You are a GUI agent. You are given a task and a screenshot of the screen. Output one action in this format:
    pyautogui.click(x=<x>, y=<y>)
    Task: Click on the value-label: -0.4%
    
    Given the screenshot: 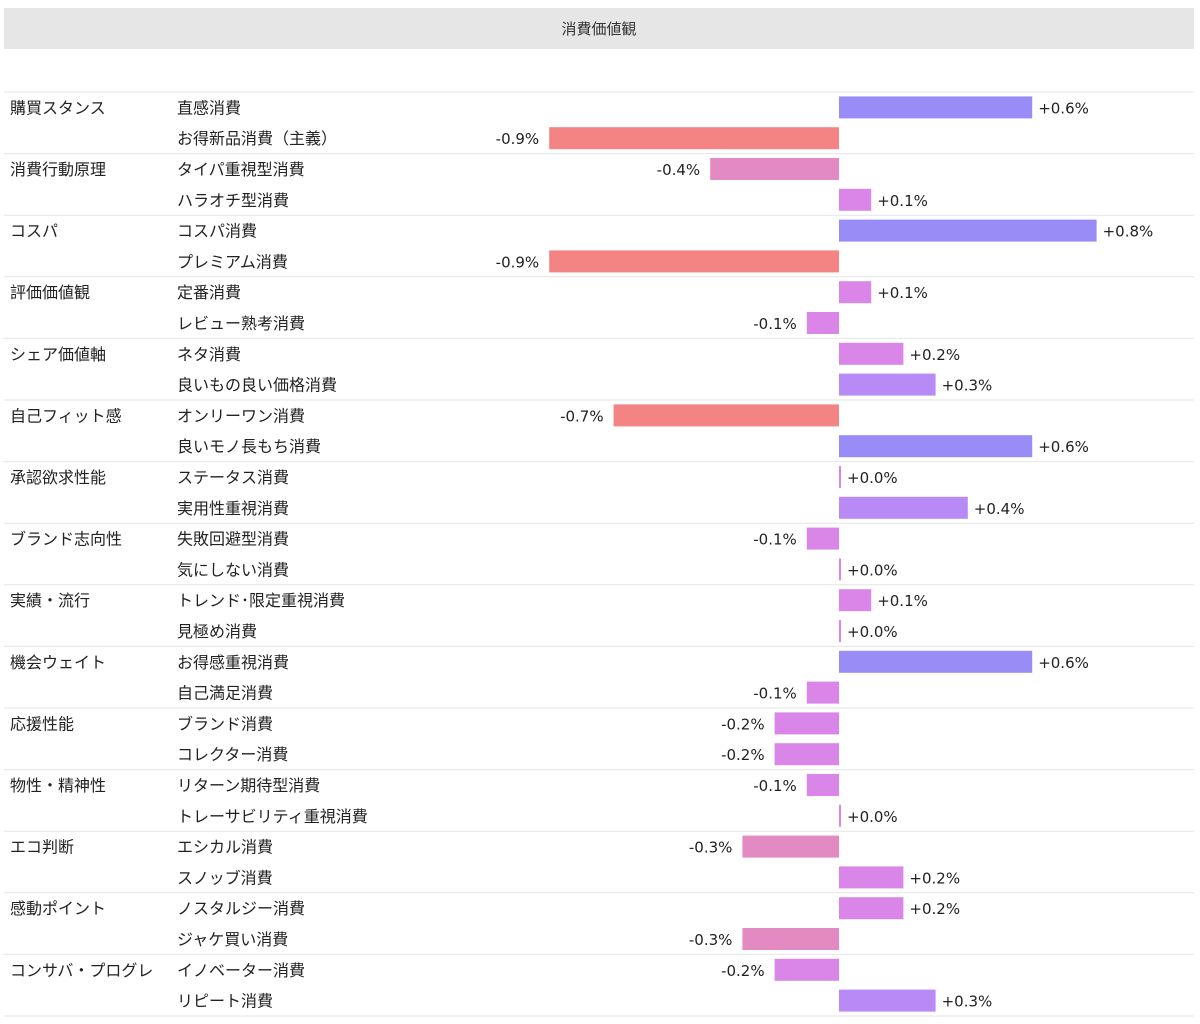 What is the action you would take?
    pyautogui.click(x=679, y=170)
    